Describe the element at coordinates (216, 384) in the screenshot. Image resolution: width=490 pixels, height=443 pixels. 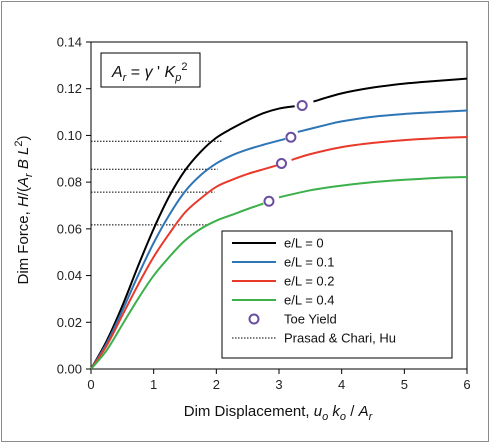
I see `x-tick-label: 2` at that location.